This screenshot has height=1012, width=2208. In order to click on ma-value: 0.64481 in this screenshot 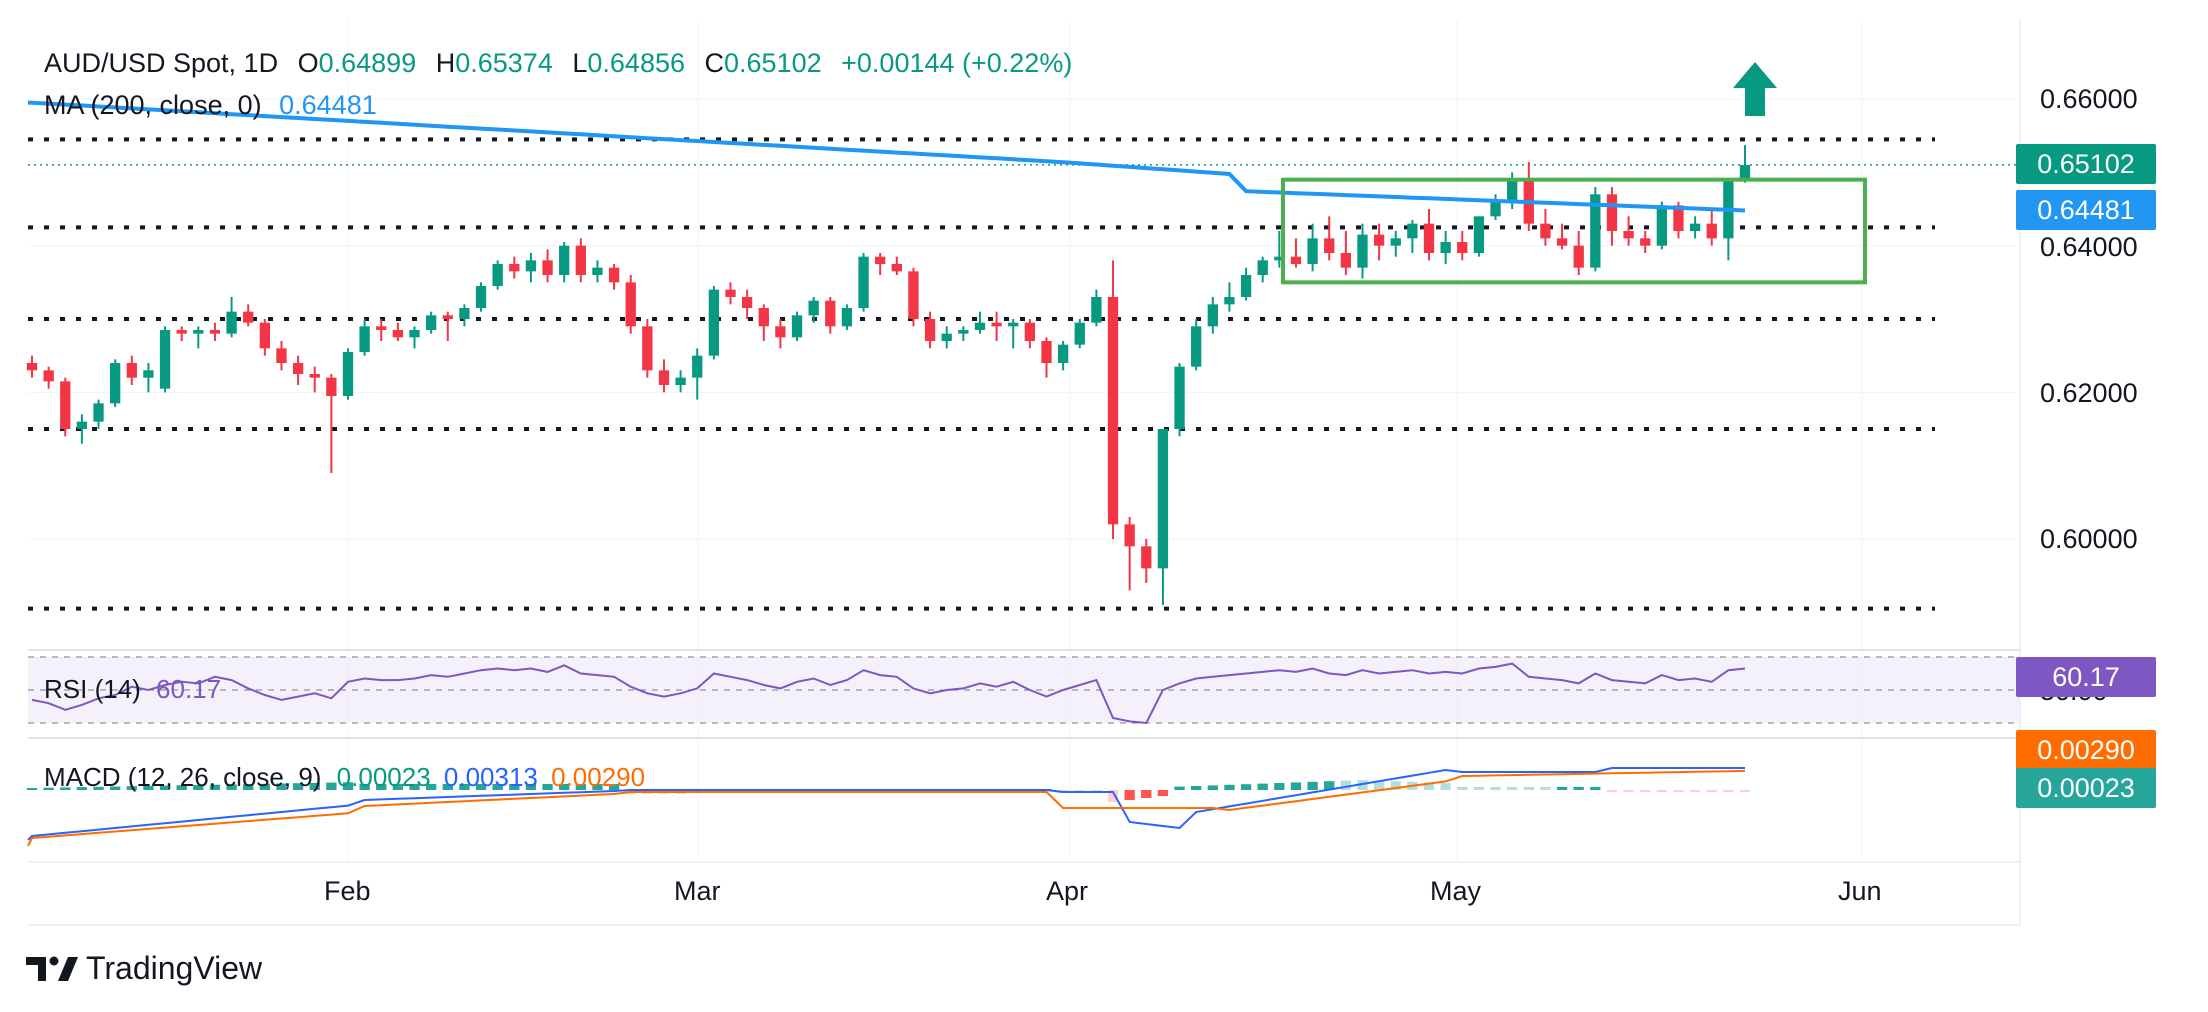, I will do `click(328, 105)`.